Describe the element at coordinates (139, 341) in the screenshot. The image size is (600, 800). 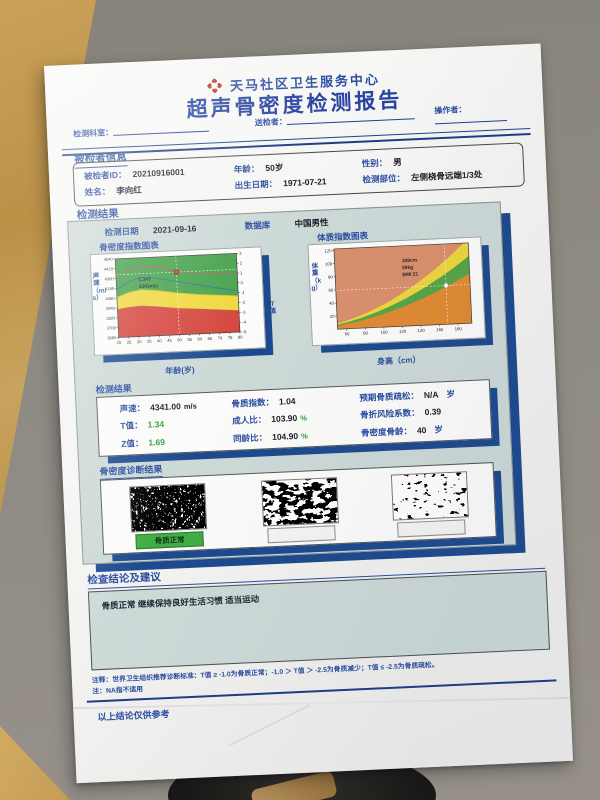
I see `svg-text: 30` at that location.